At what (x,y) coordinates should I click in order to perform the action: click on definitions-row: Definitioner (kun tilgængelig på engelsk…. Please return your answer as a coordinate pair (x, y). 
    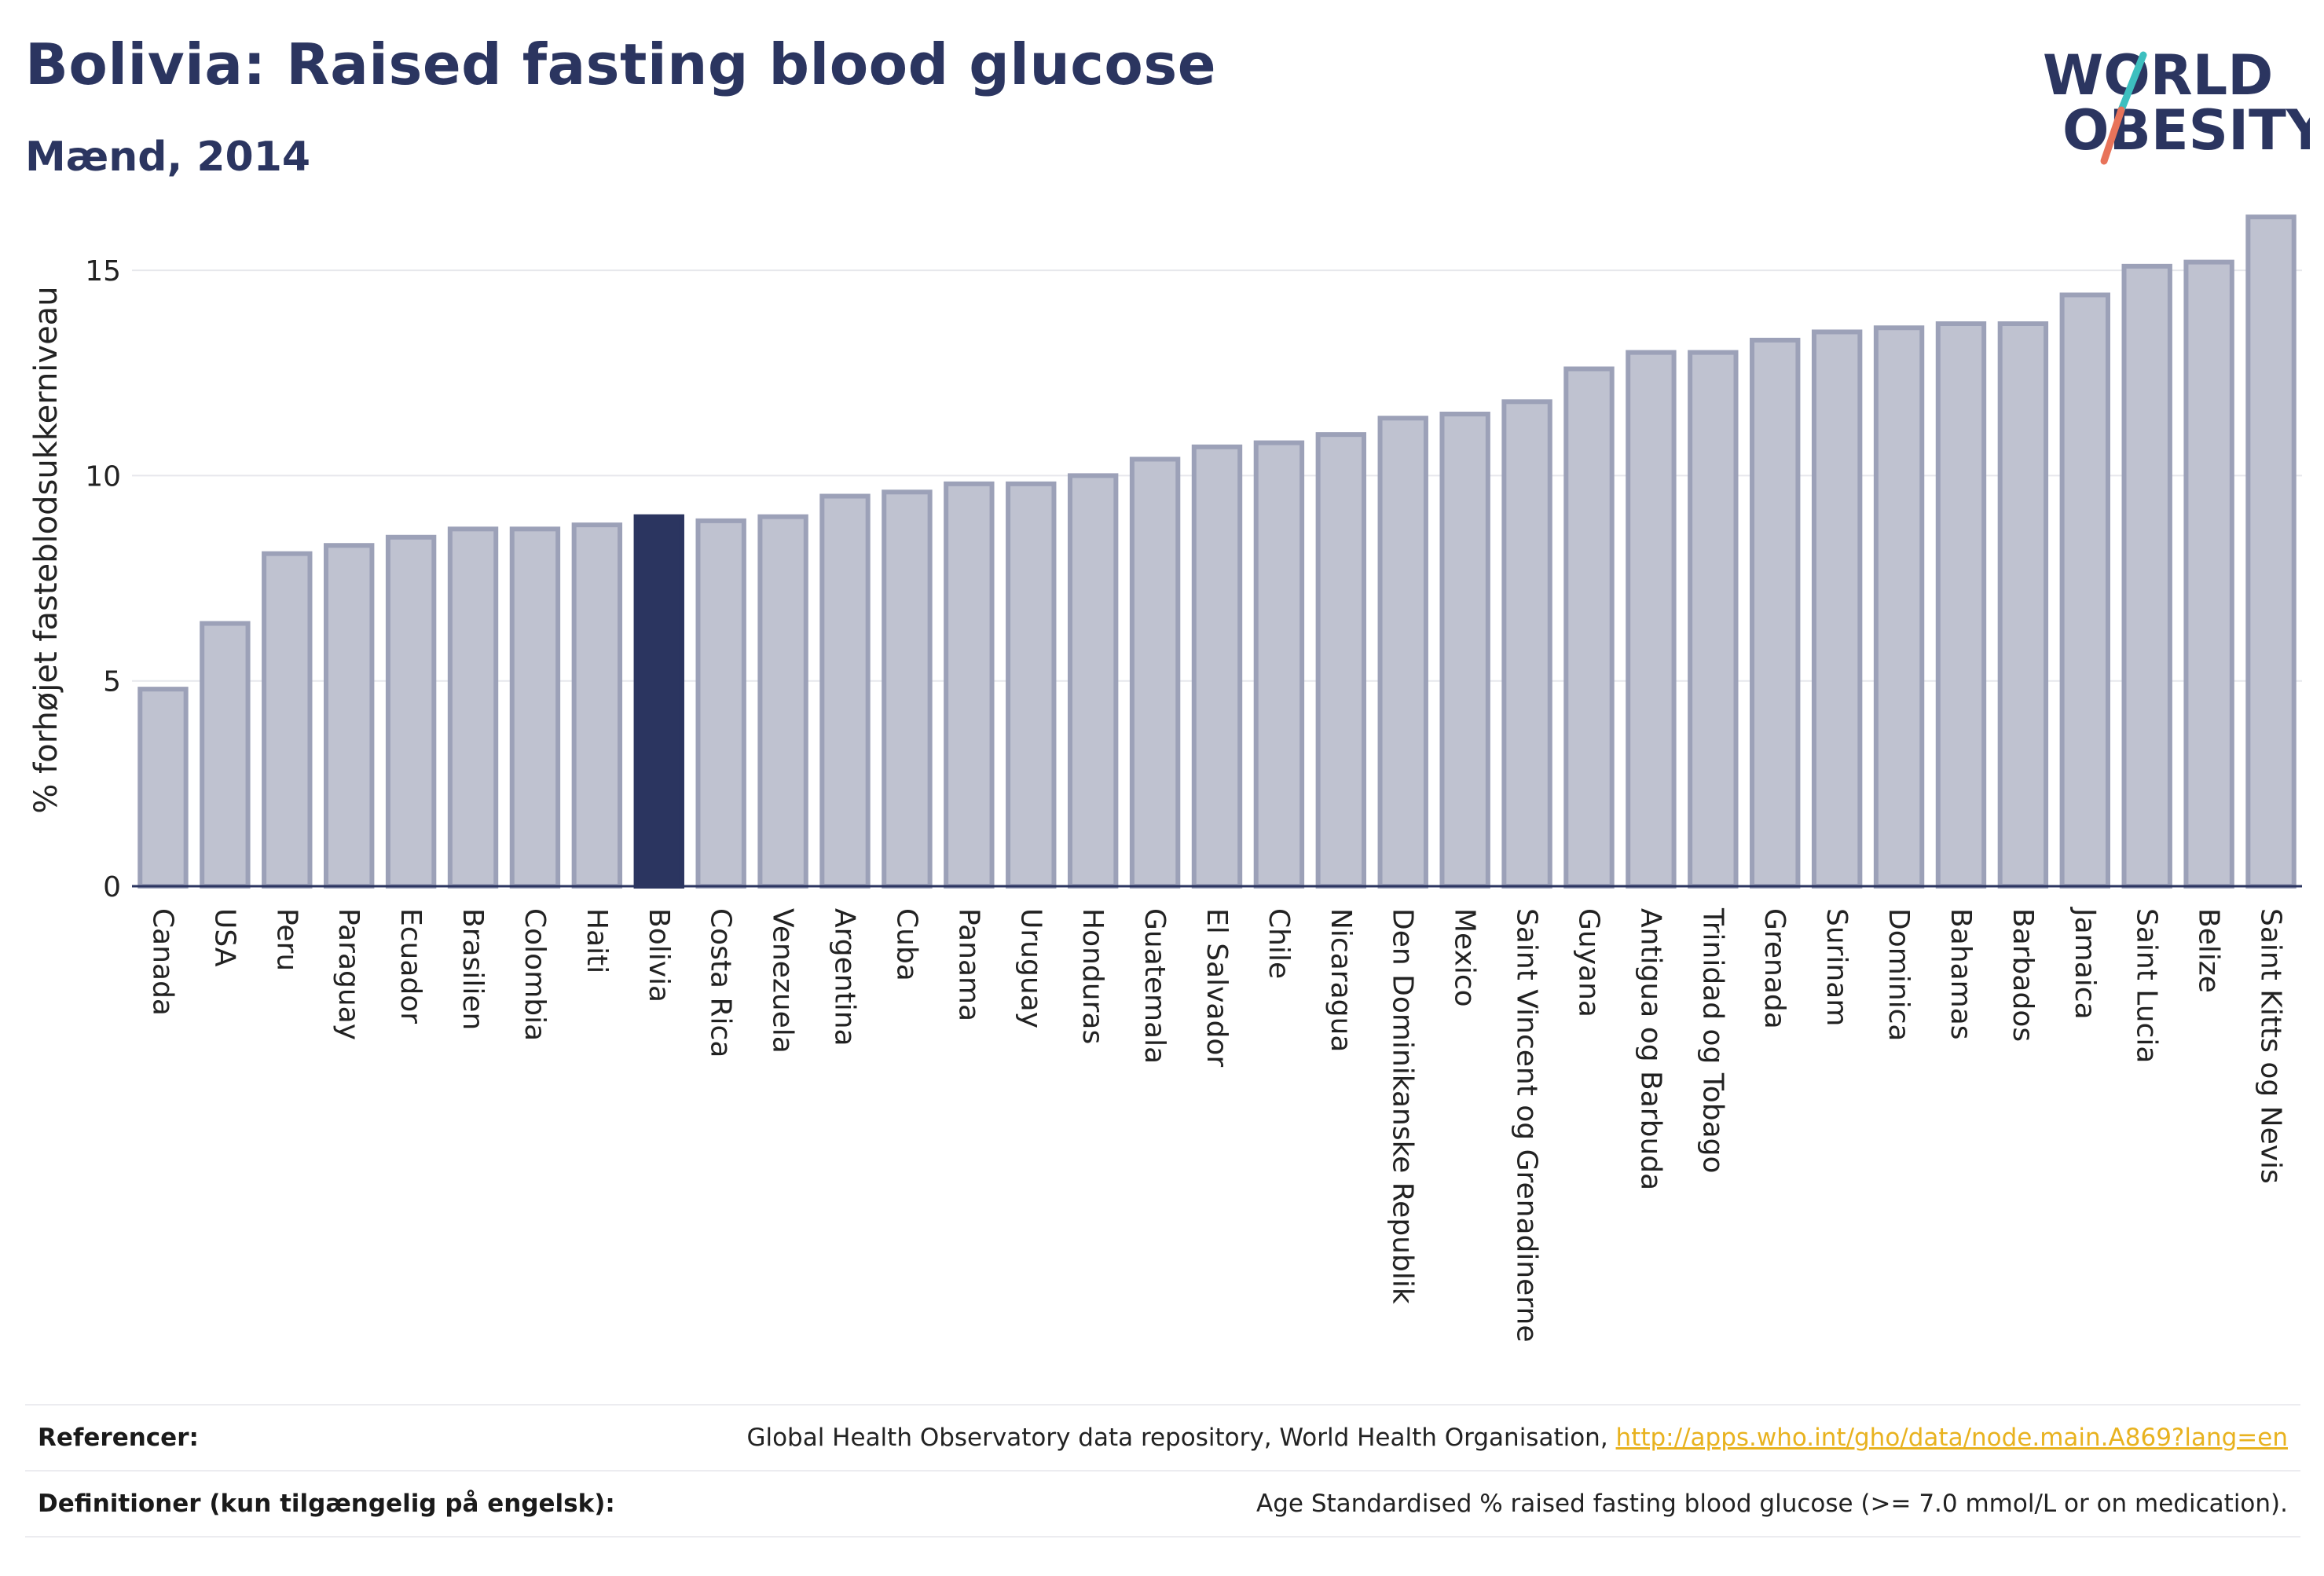
    Looking at the image, I should click on (1162, 1504).